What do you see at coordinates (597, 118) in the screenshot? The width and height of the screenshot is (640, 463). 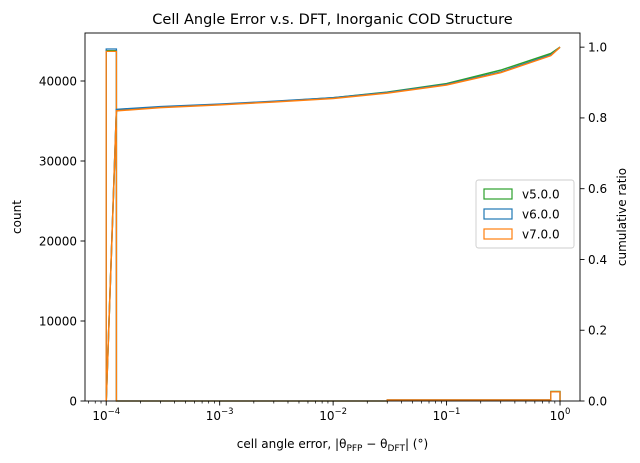 I see `y-right-tick-label: 0.8` at bounding box center [597, 118].